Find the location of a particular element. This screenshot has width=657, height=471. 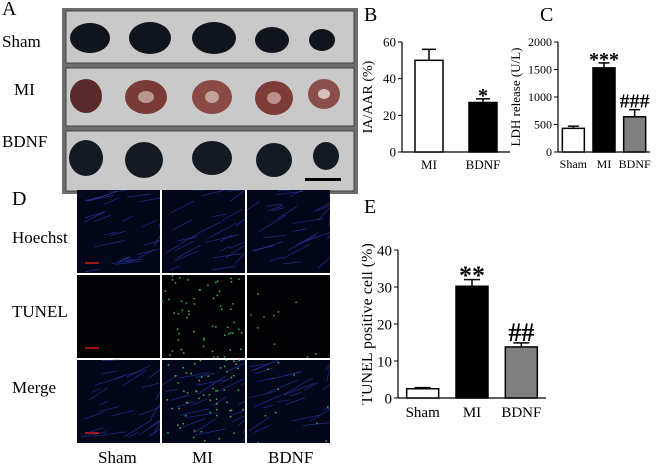

chart-e-bar-mi is located at coordinates (472, 342).